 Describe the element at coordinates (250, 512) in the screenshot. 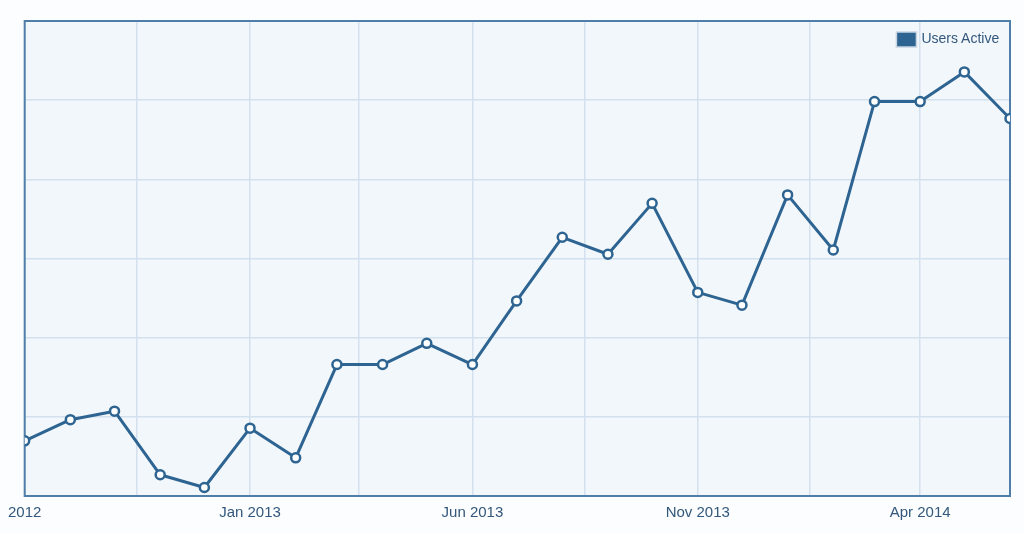

I see `x-tick-label: Jan 2013` at that location.